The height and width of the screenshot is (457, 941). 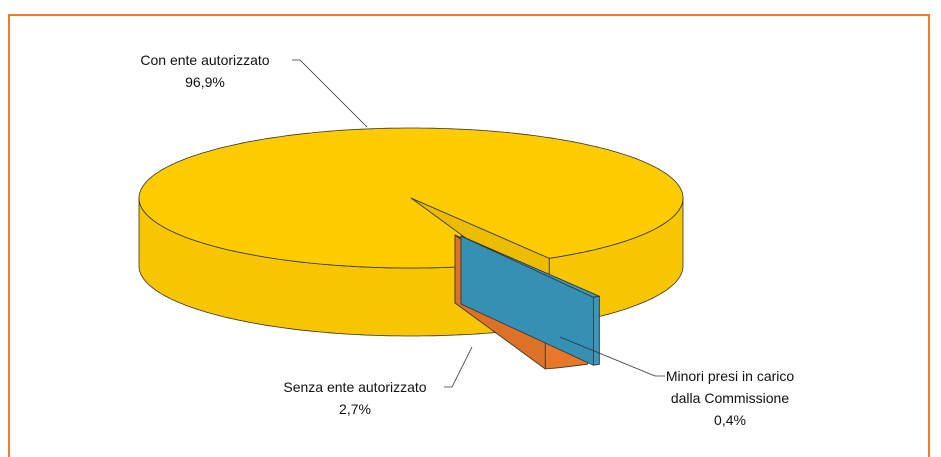 I want to click on slice-label: Senza ente autorizzato 2,7%, so click(x=355, y=398).